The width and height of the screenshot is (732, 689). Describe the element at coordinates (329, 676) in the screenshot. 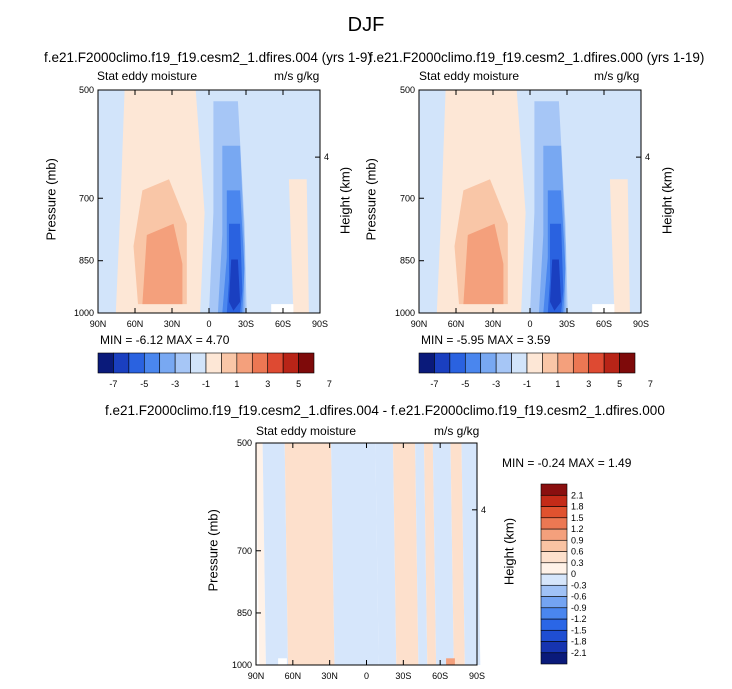

I see `panel-3-xtick-label-2: 30N` at that location.